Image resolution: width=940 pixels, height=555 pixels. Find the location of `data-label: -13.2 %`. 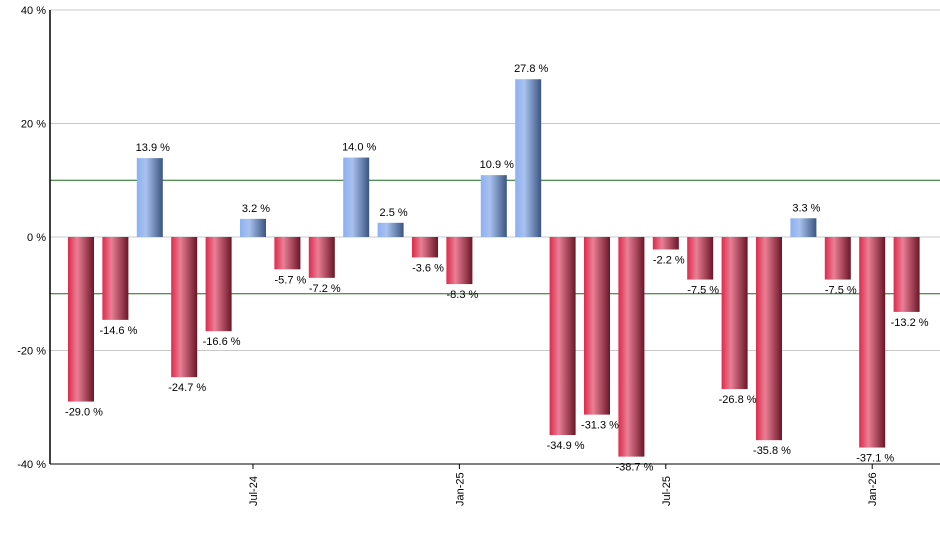

data-label: -13.2 % is located at coordinates (910, 323).